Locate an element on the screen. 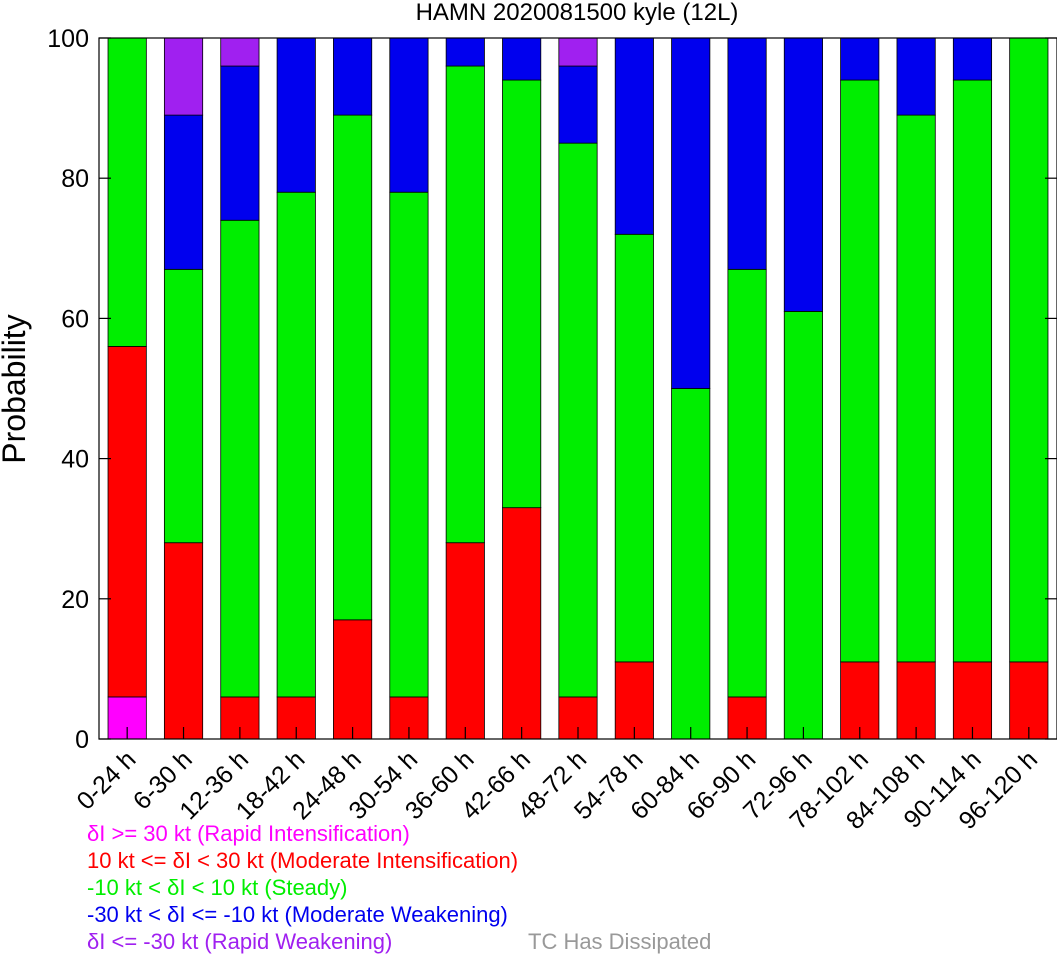 This screenshot has height=960, width=1057. legend-entry: TC Has Dissipated is located at coordinates (619, 941).